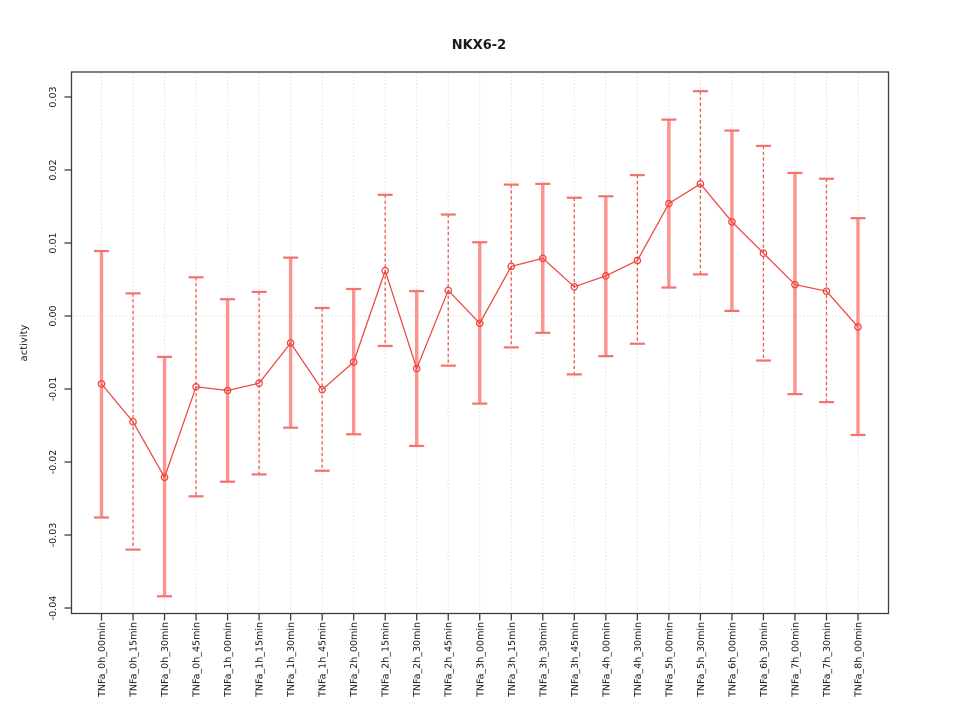 Image resolution: width=960 pixels, height=720 pixels. I want to click on x-tick-label: TNFa_1h_00min, so click(228, 660).